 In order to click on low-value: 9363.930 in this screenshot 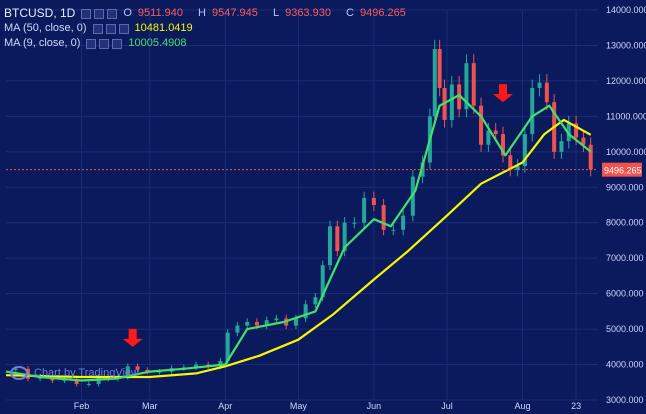, I will do `click(308, 13)`.